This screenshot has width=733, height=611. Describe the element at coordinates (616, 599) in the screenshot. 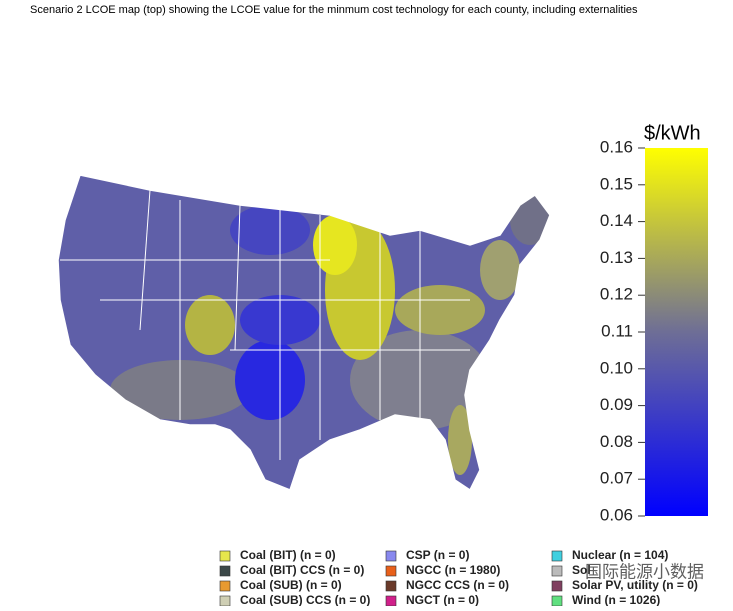

I see `legend-label: Wind (n = 1026)` at that location.